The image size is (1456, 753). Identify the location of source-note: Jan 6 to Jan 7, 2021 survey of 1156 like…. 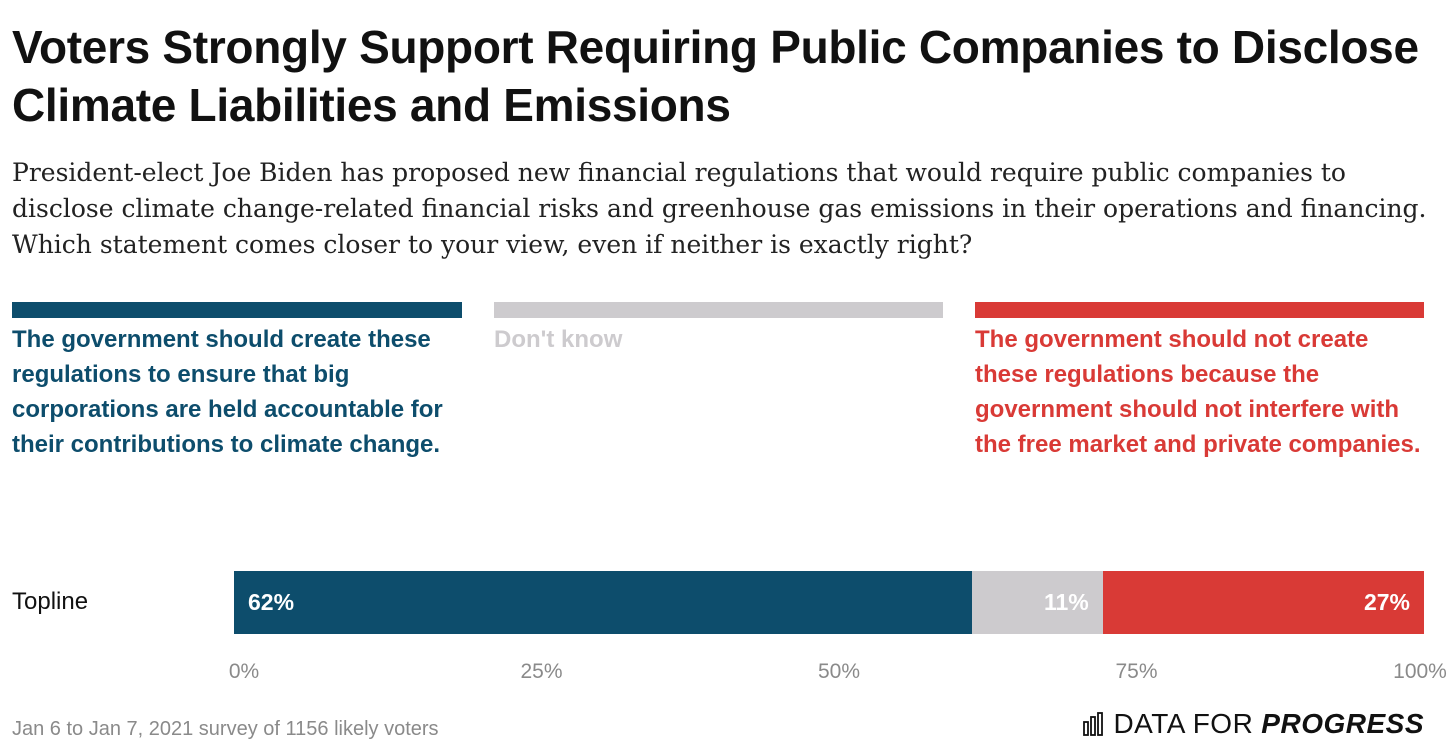
(225, 729).